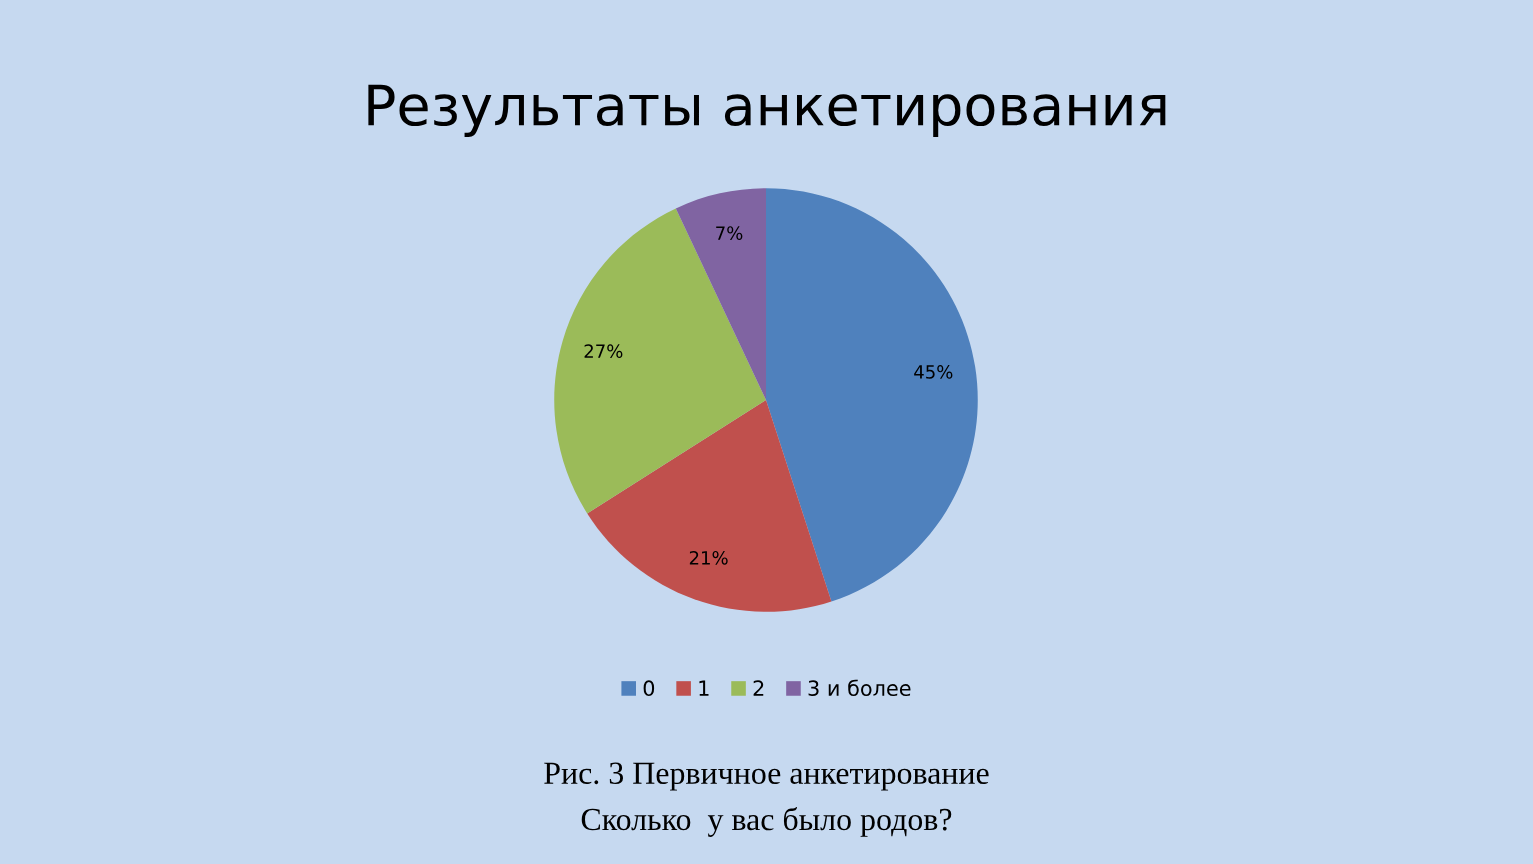 The height and width of the screenshot is (864, 1533). I want to click on data-label: 21%, so click(708, 557).